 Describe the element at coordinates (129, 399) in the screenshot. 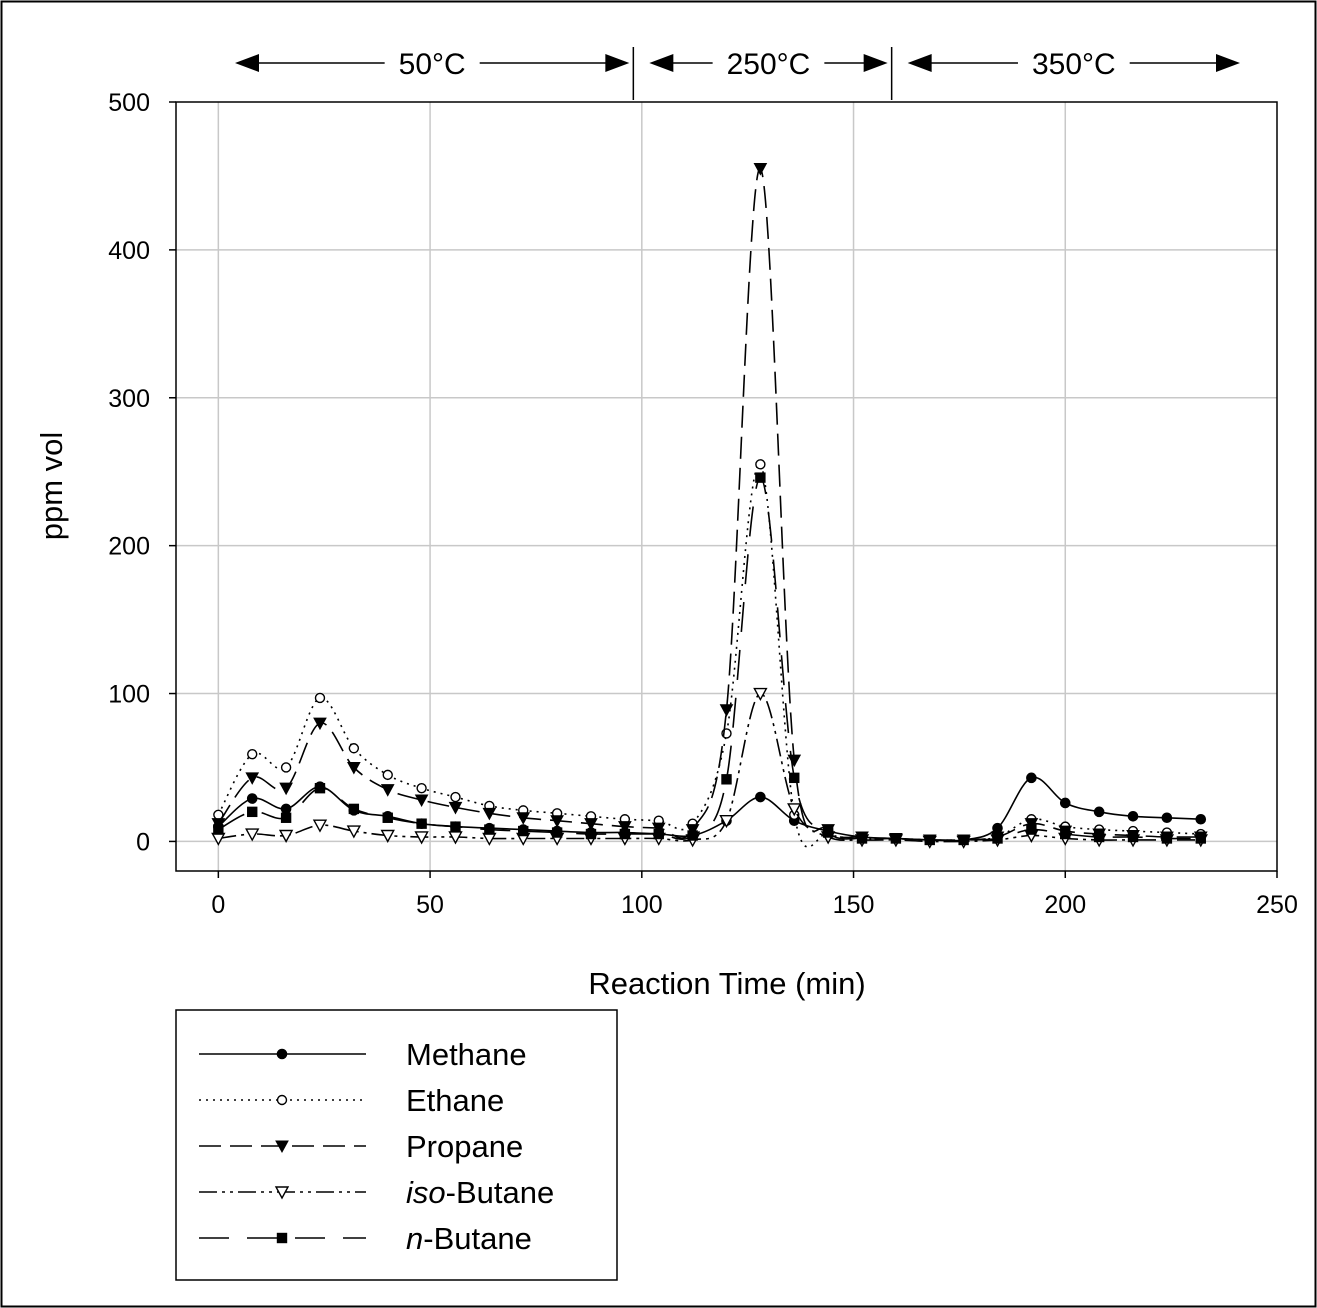

I see `y-tick-label: 300` at that location.